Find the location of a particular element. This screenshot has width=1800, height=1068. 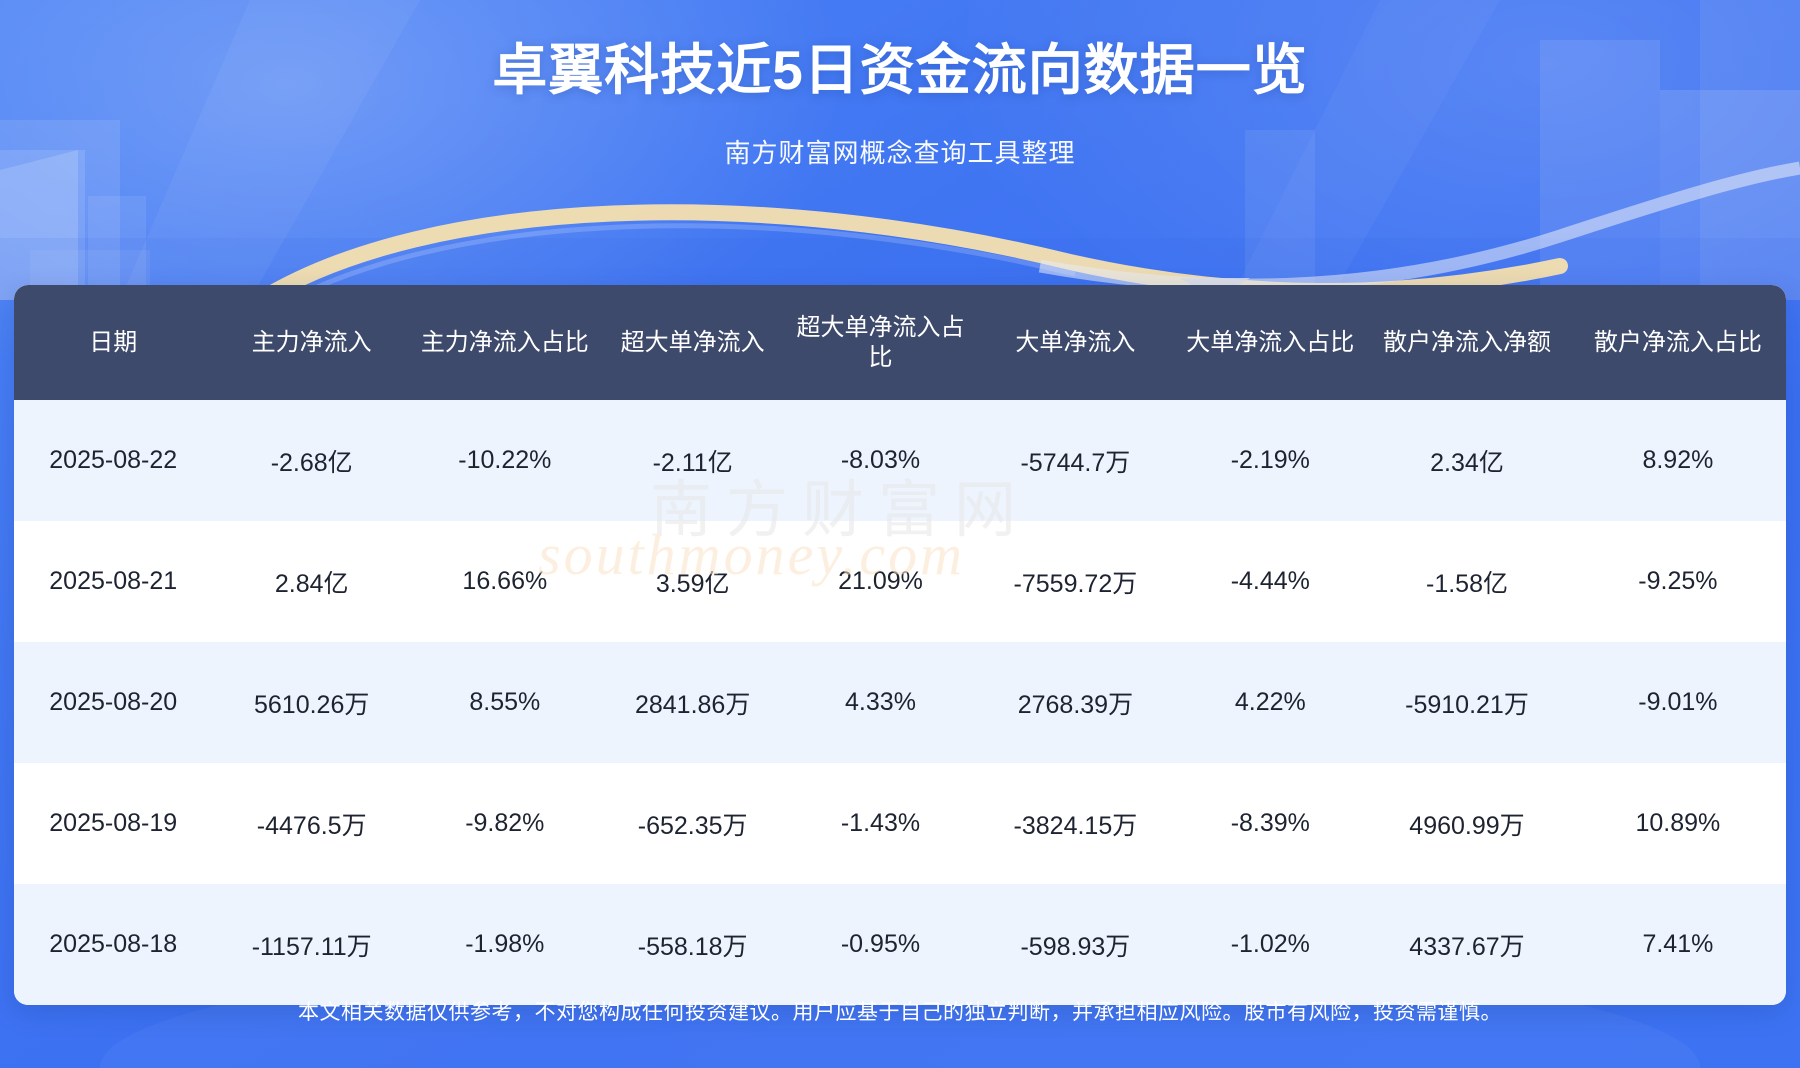

cell-main-net-inflow-pct: -9.82% is located at coordinates (504, 823).